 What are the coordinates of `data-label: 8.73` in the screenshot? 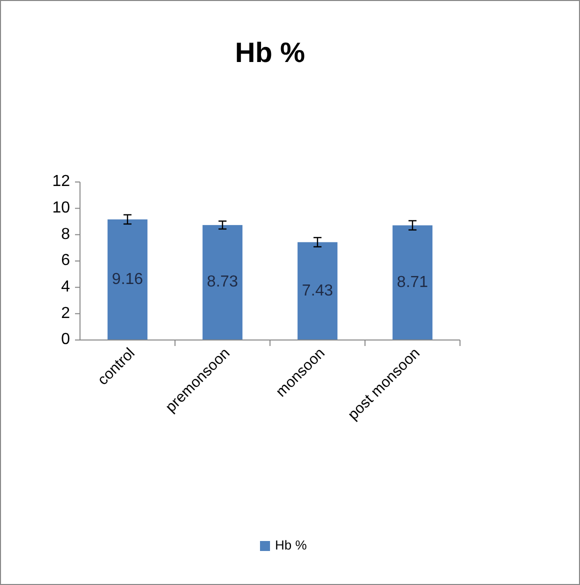 It's located at (222, 282).